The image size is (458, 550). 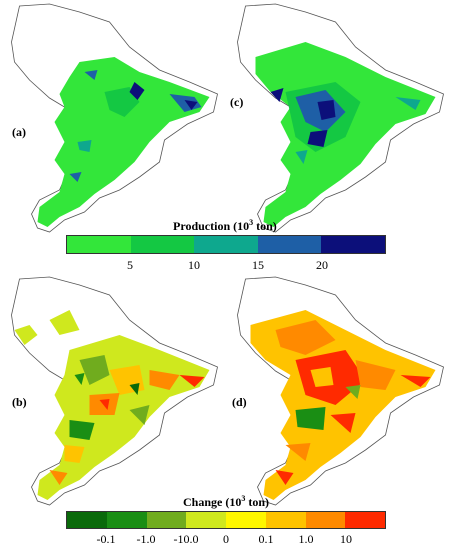 What do you see at coordinates (258, 265) in the screenshot?
I see `production-tick-label: 15` at bounding box center [258, 265].